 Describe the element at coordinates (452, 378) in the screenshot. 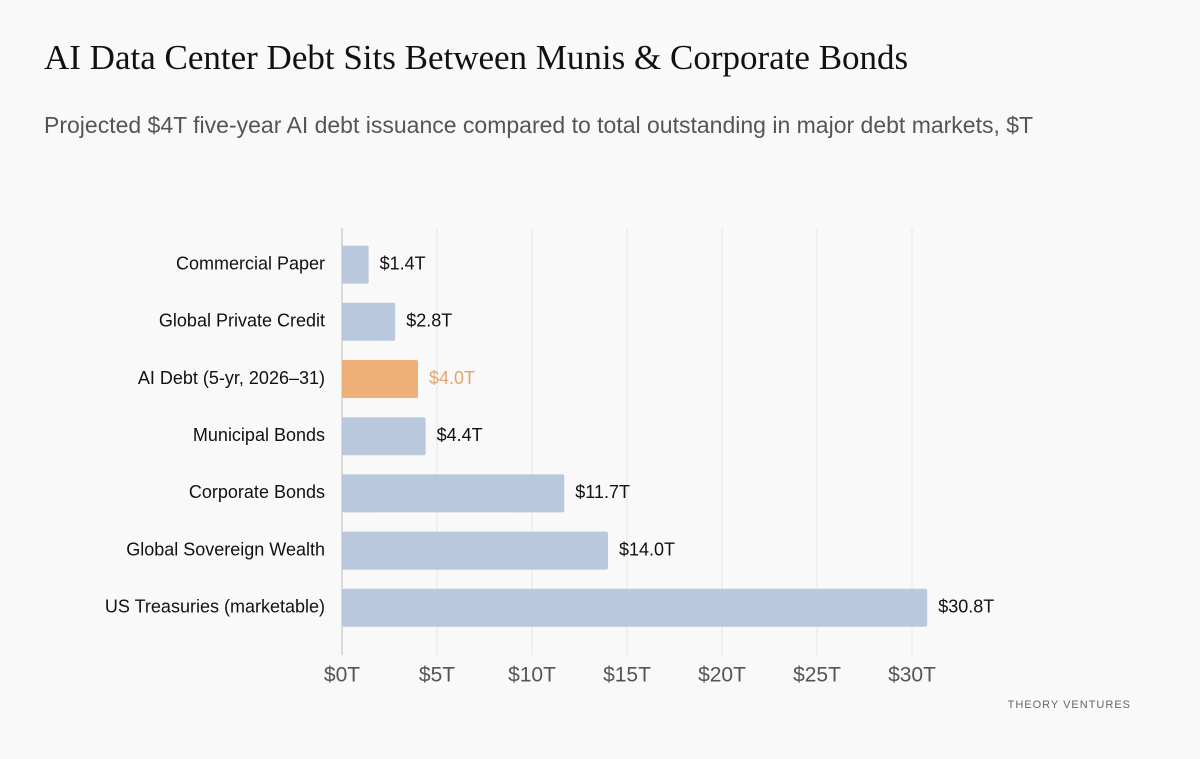

I see `value-label: $4.0T` at that location.